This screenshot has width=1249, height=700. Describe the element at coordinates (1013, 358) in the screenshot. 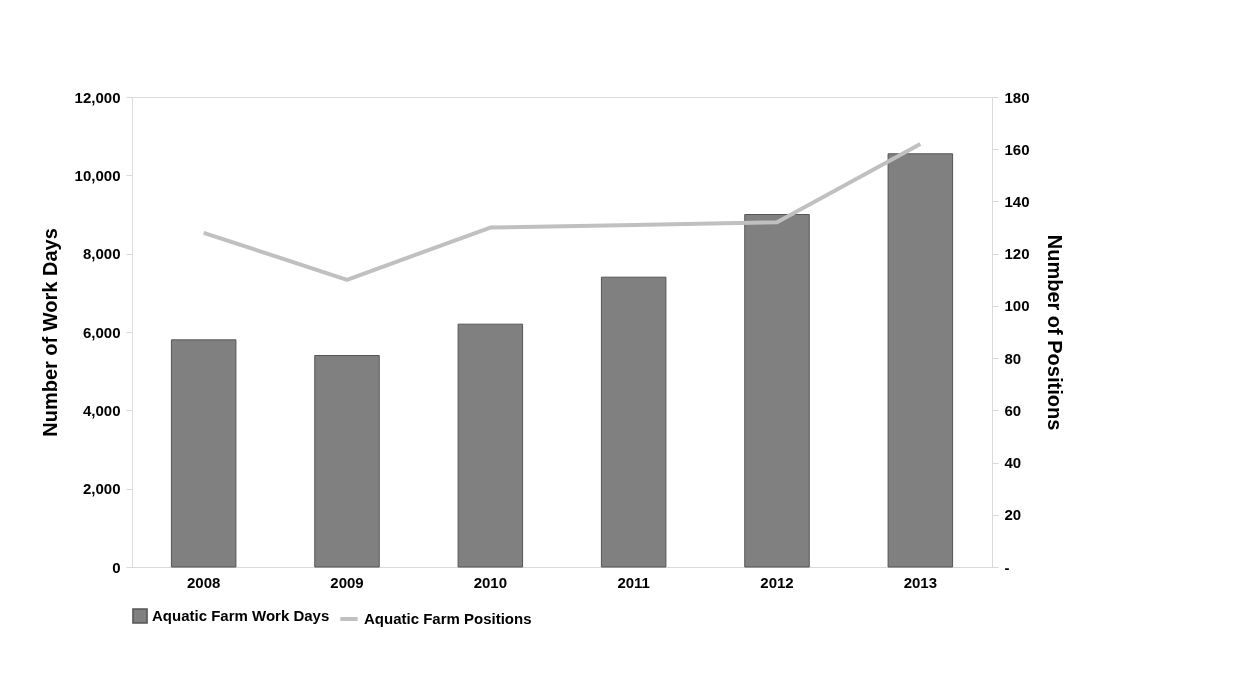

I see `y2-tick-label: 80` at that location.